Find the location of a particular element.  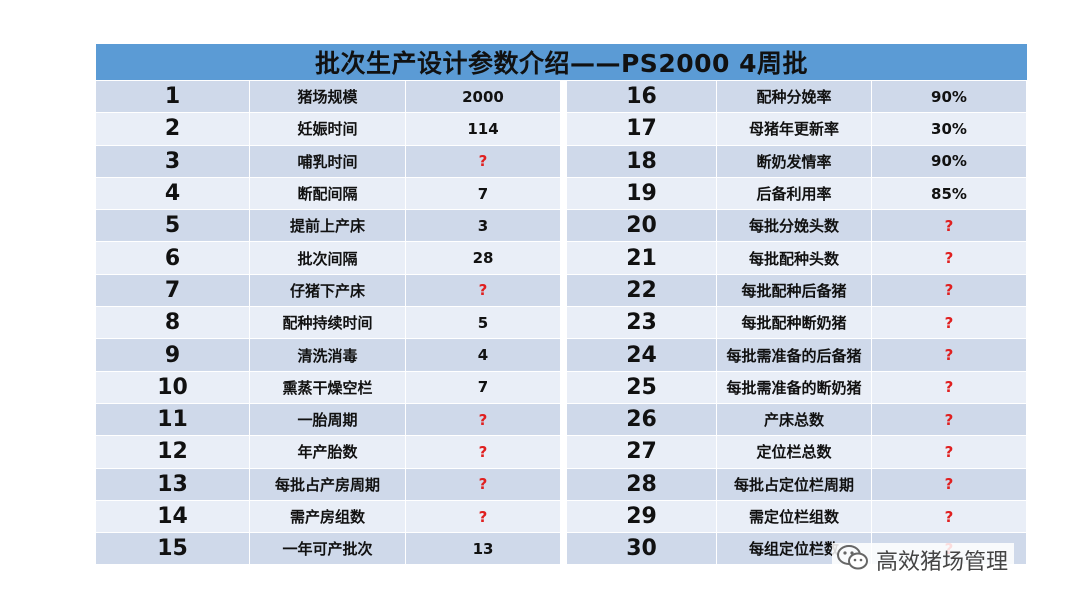

row-number: 16 is located at coordinates (642, 97).